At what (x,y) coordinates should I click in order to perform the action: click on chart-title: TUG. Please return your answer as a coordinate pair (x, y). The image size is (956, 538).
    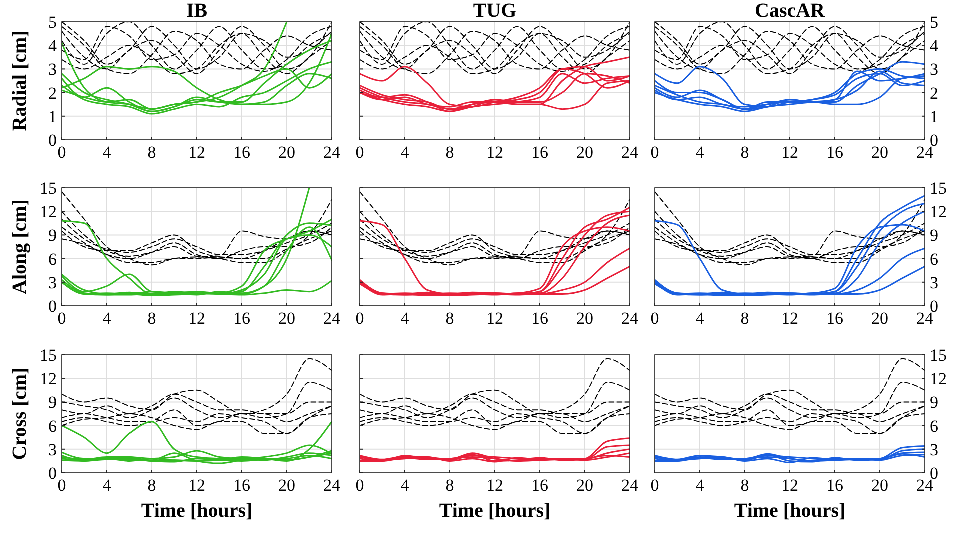
    Looking at the image, I should click on (495, 11).